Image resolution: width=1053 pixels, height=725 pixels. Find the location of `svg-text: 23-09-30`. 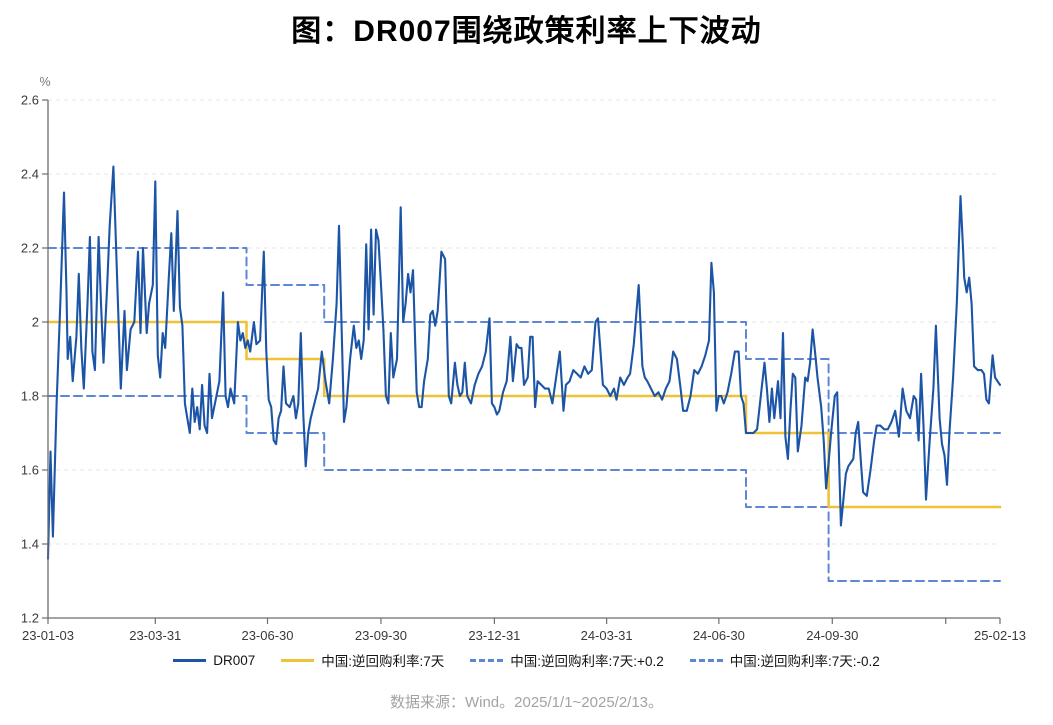

svg-text: 23-09-30 is located at coordinates (381, 635).